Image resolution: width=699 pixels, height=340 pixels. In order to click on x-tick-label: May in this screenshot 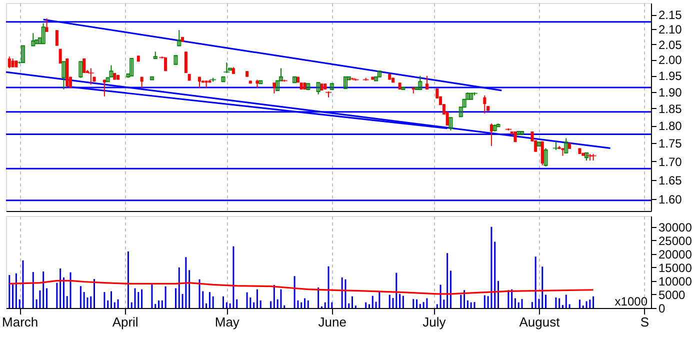, I will do `click(227, 322)`.